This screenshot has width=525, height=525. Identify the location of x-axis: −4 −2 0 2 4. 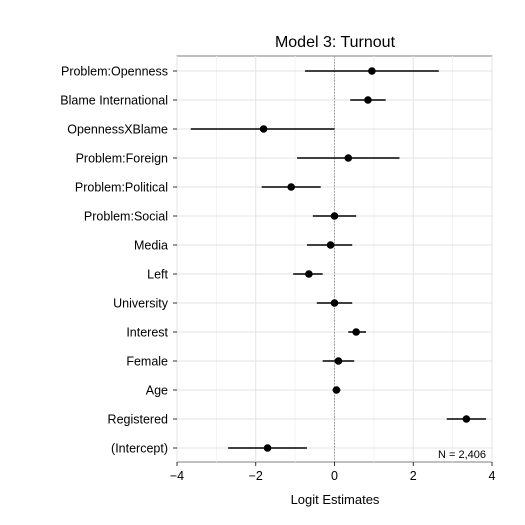
(333, 472).